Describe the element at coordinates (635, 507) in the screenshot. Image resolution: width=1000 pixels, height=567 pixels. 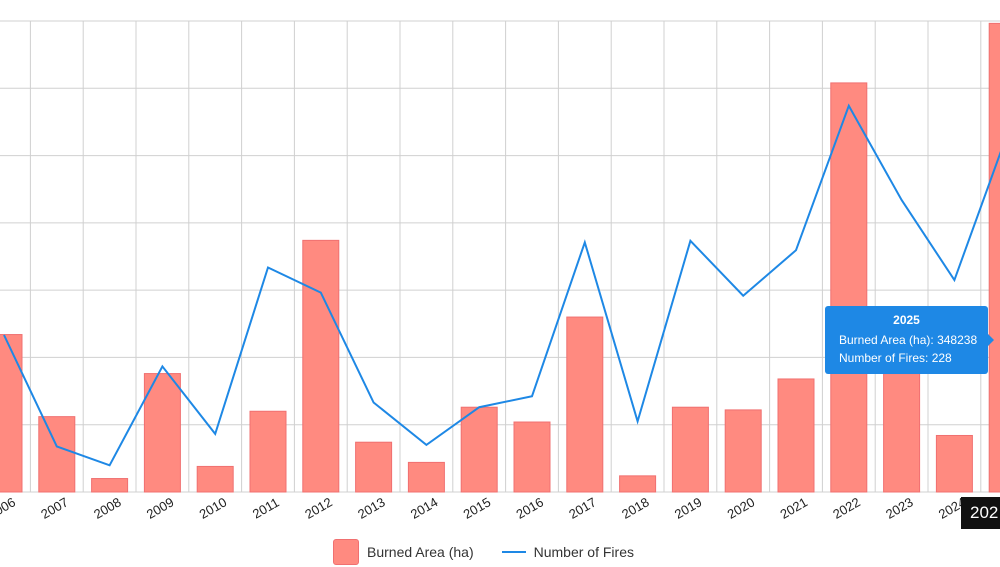
I see `x-tick-2018: 2018` at that location.